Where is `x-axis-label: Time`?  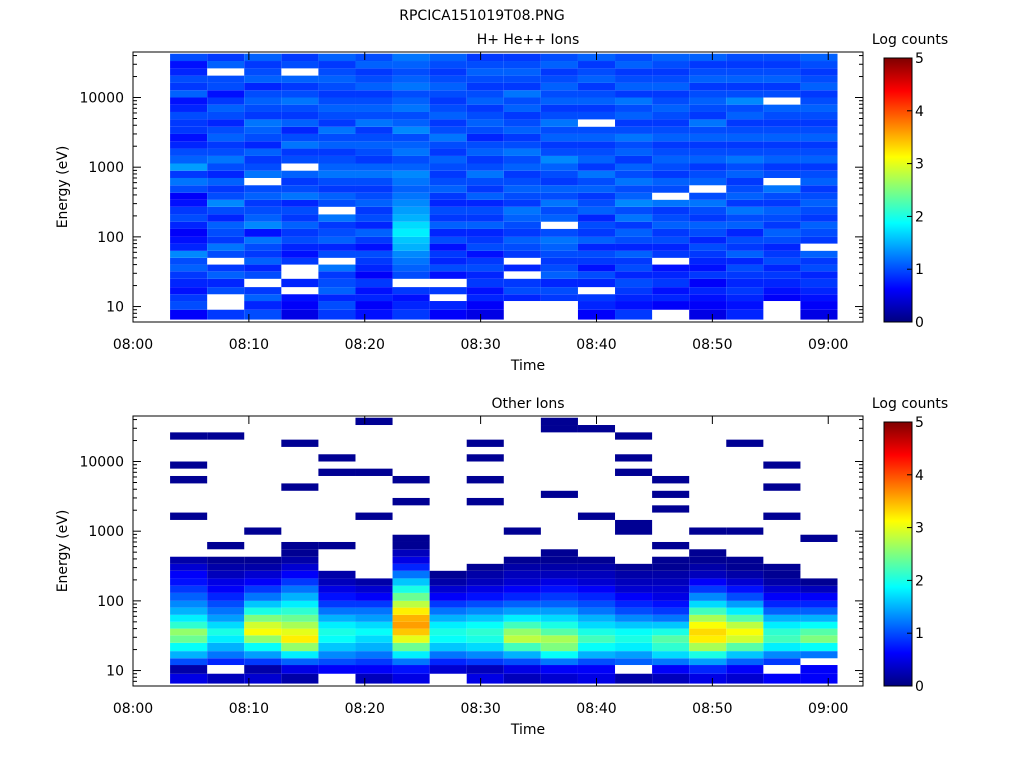 x-axis-label: Time is located at coordinates (527, 730).